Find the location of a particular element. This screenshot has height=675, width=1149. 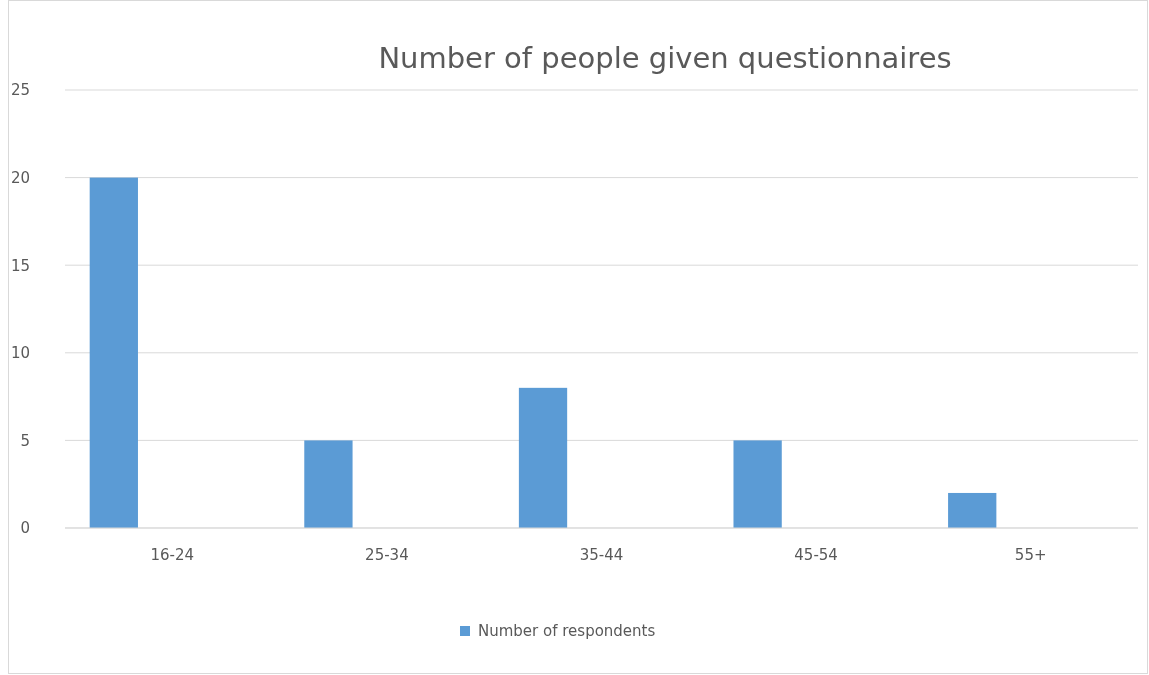

y-tick-label: 15 is located at coordinates (20, 265).